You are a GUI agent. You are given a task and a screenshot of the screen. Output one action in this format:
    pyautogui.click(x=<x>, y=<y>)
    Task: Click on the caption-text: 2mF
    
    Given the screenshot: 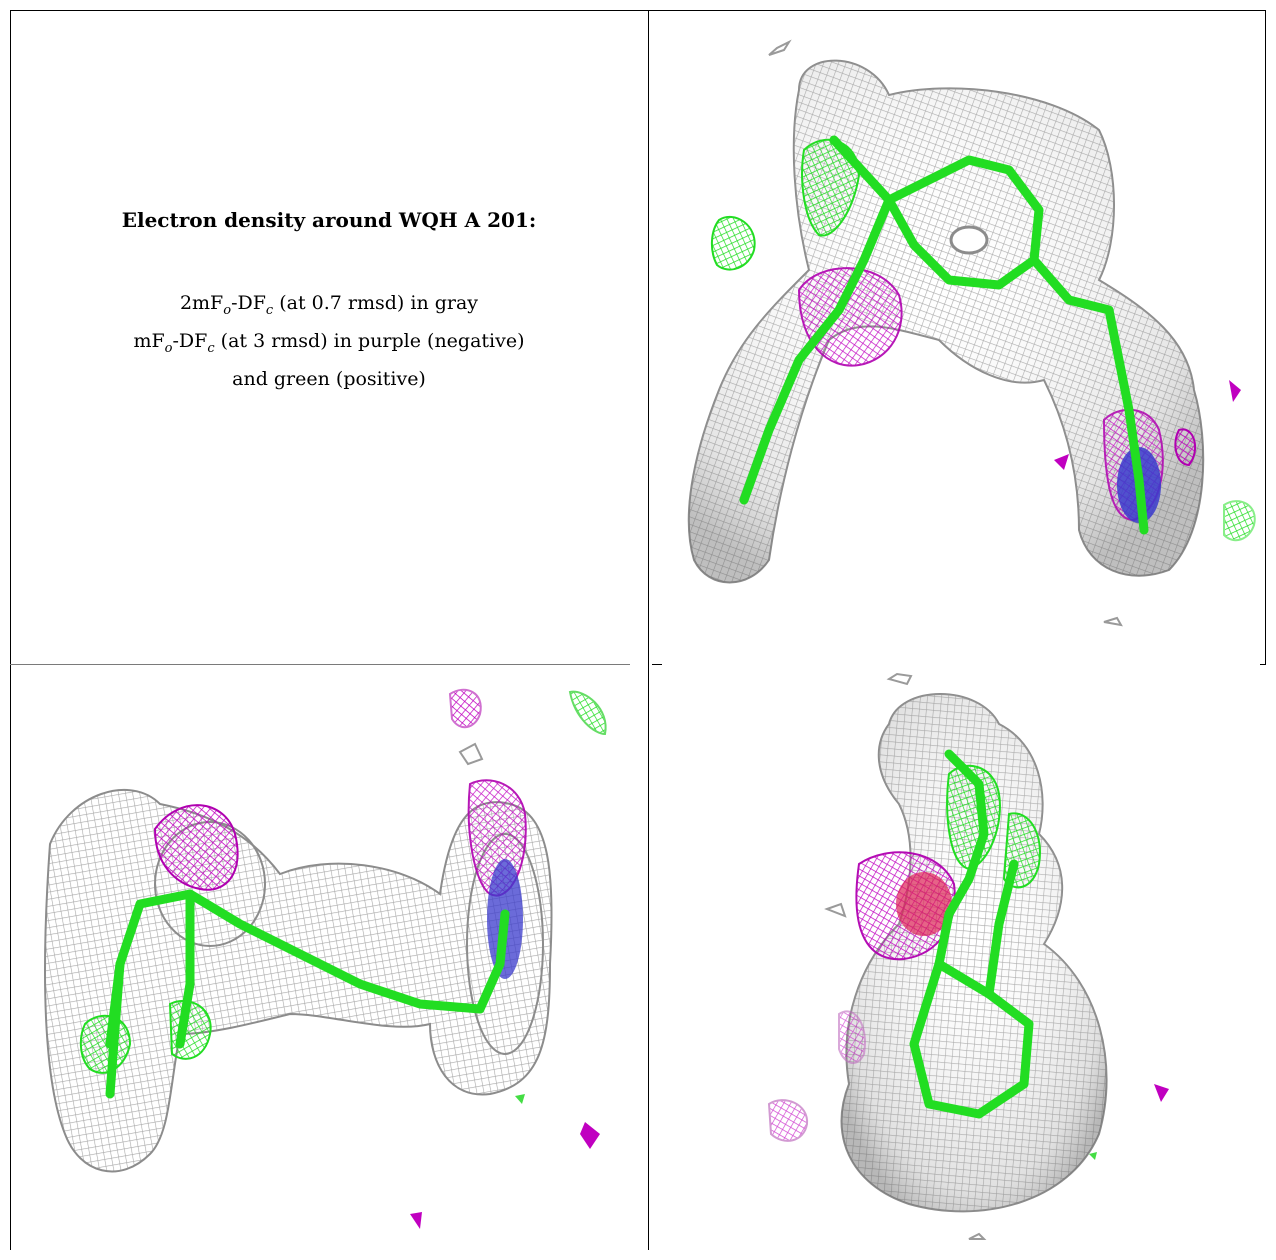 What is the action you would take?
    pyautogui.click(x=201, y=303)
    